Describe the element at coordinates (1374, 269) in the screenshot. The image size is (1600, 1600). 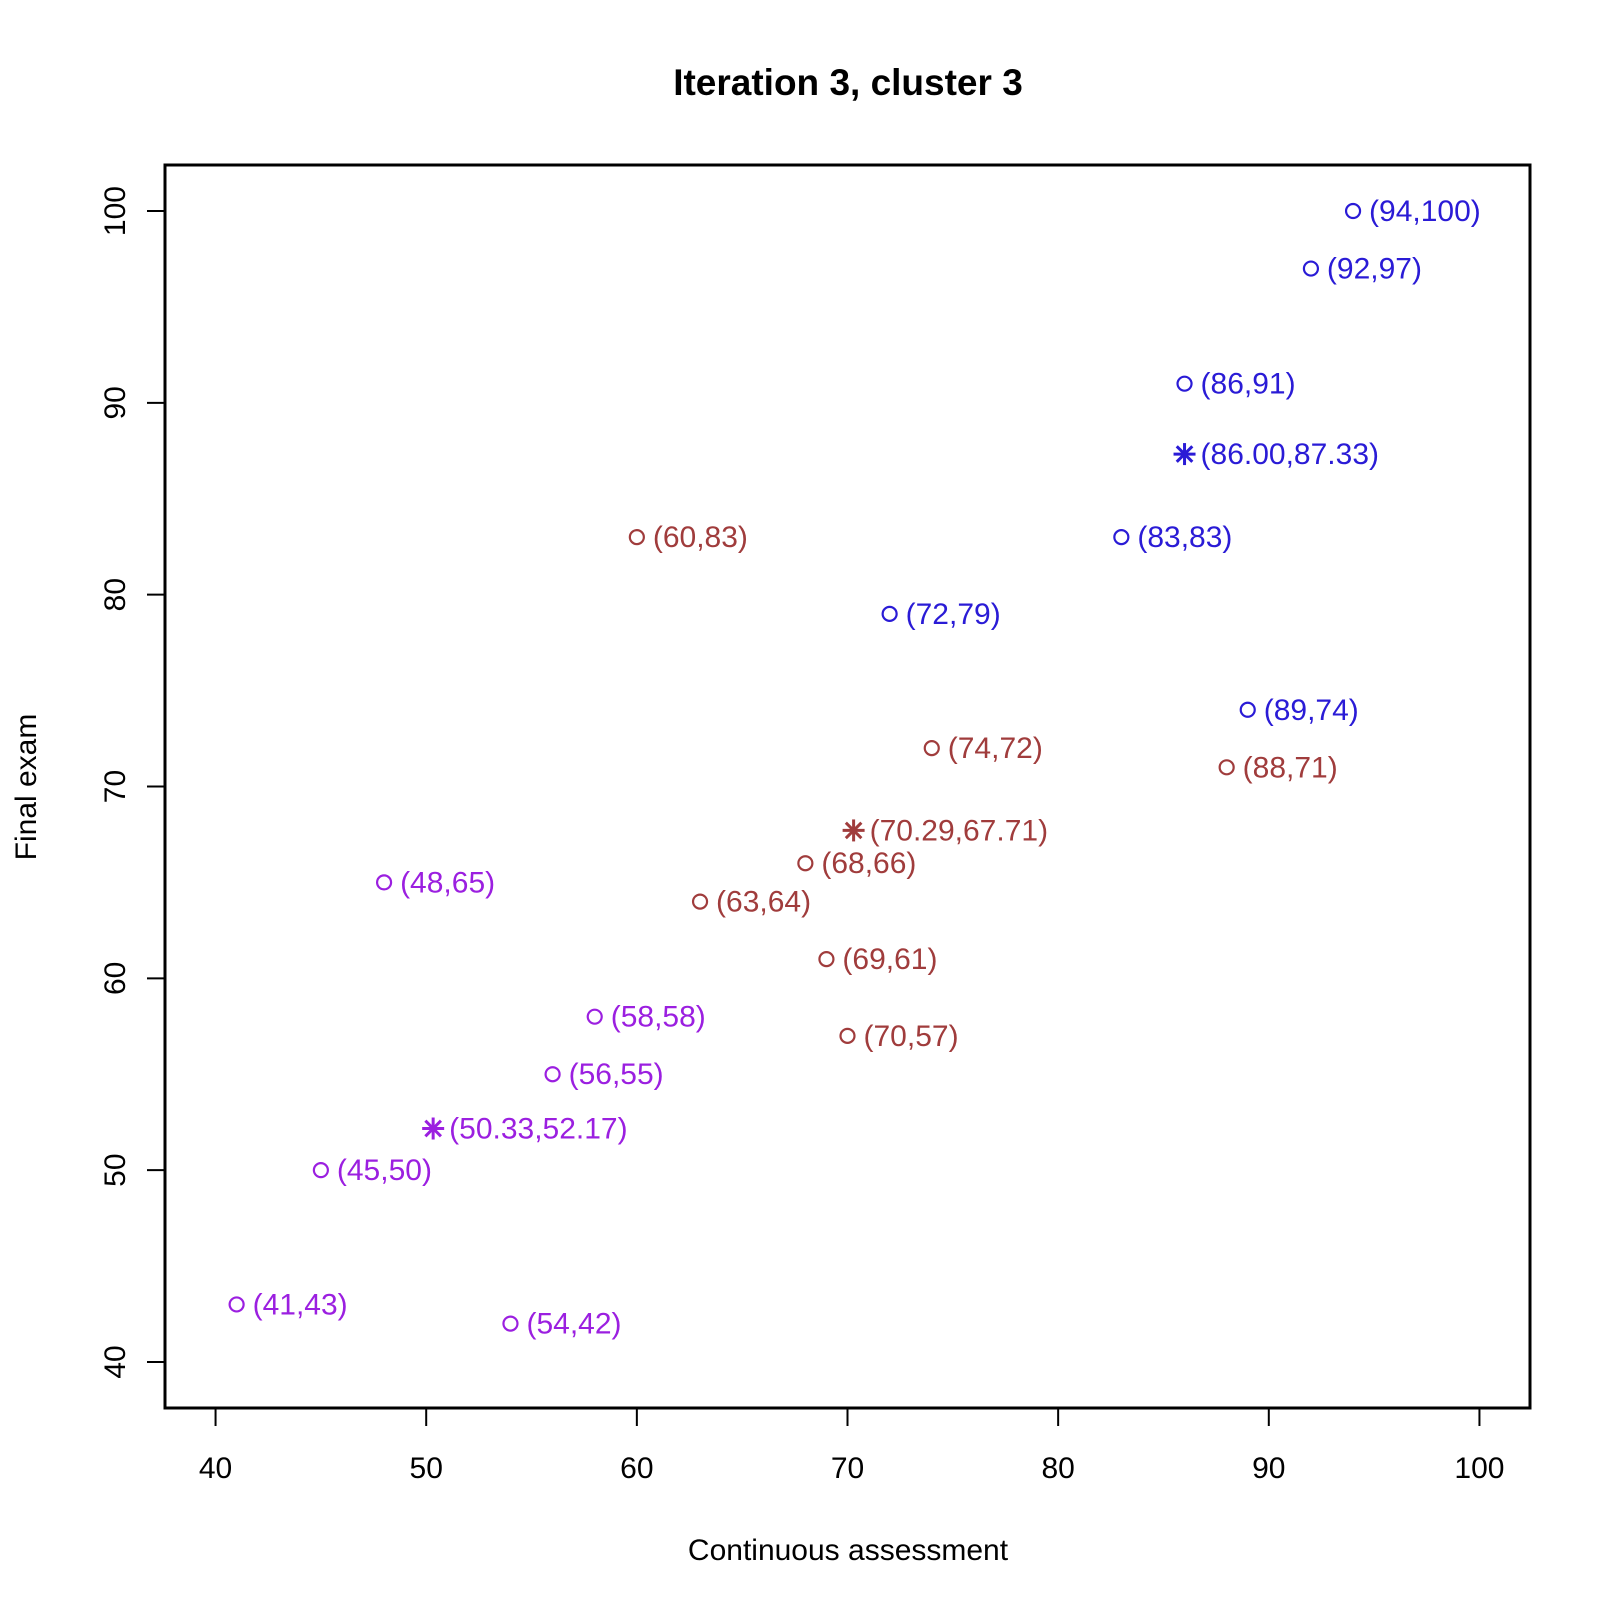
I see `data-point-label: (92,97)` at that location.